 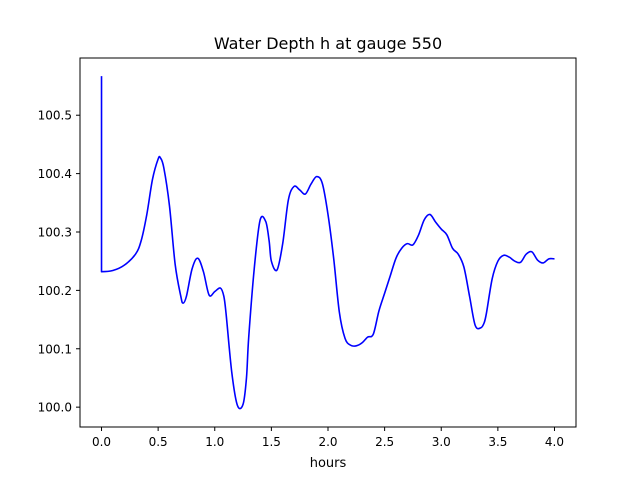 I want to click on y-tick-label: 100.2, so click(x=55, y=291).